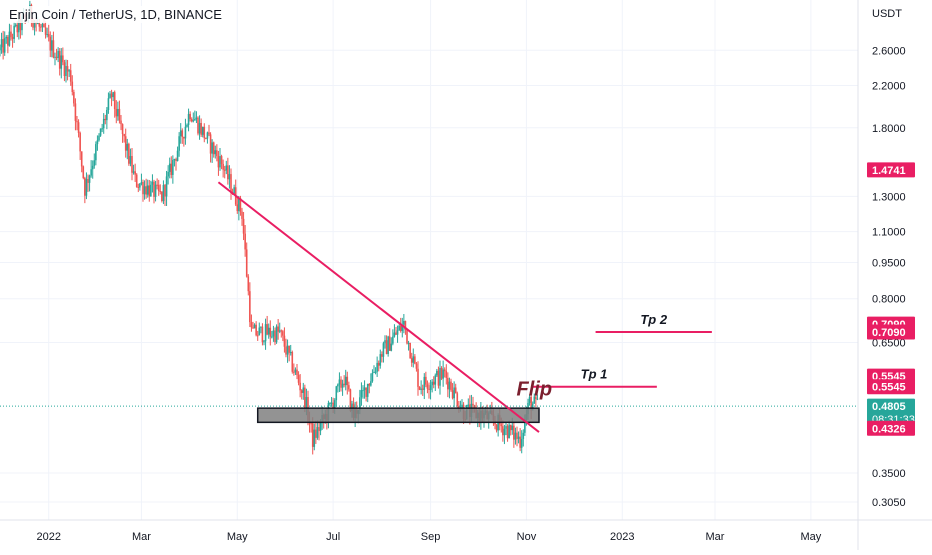  I want to click on price-tag-label: 0.5545, so click(889, 388).